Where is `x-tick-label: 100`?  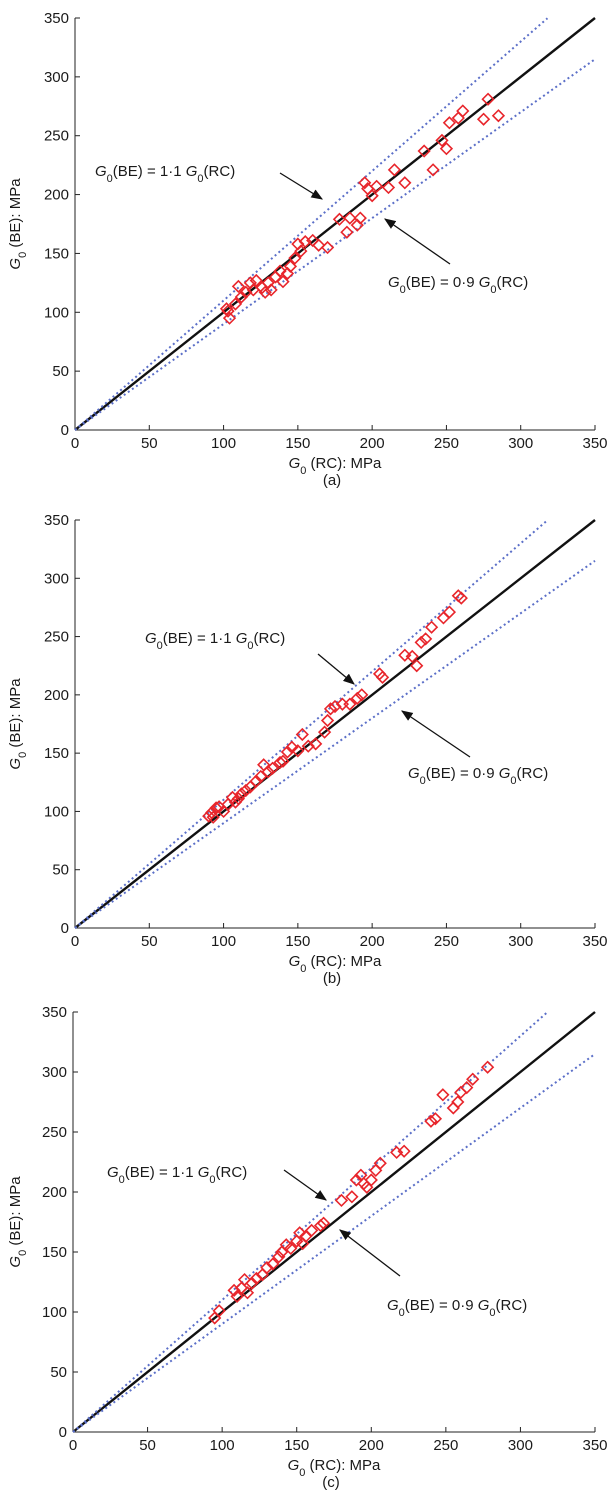
x-tick-label: 100 is located at coordinates (223, 941).